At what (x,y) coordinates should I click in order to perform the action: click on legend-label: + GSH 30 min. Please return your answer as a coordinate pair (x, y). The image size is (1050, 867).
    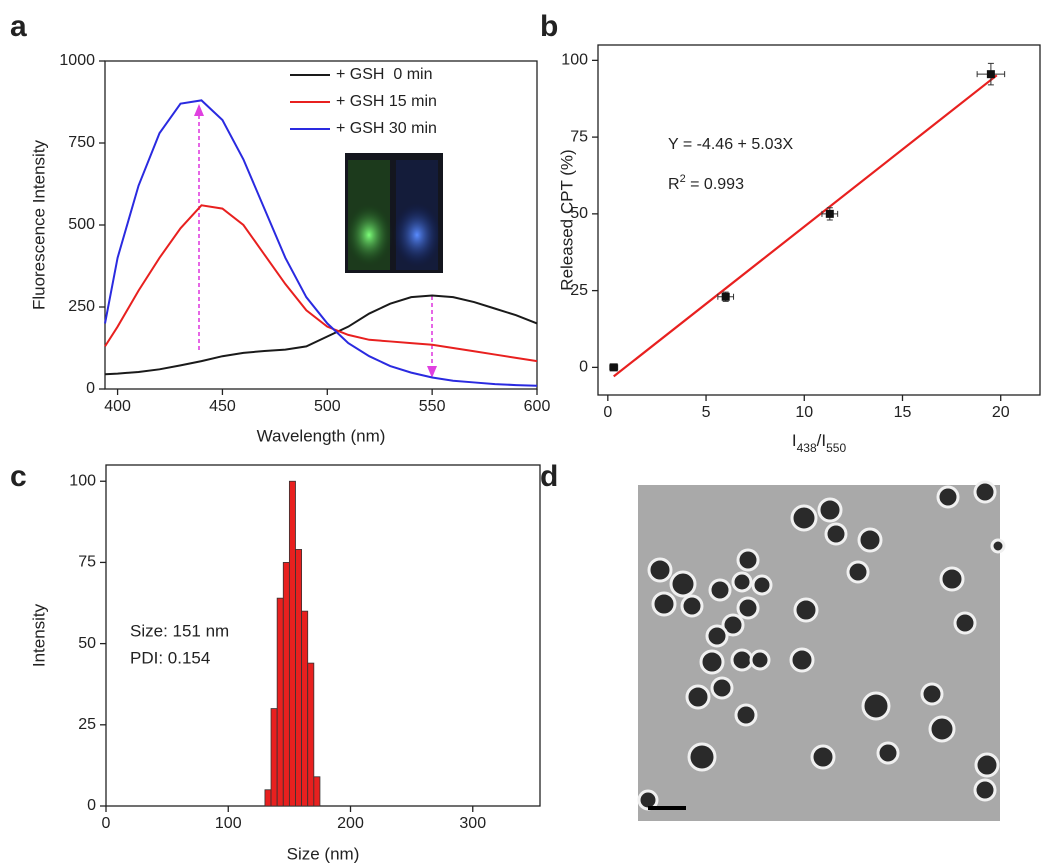
    Looking at the image, I should click on (386, 128).